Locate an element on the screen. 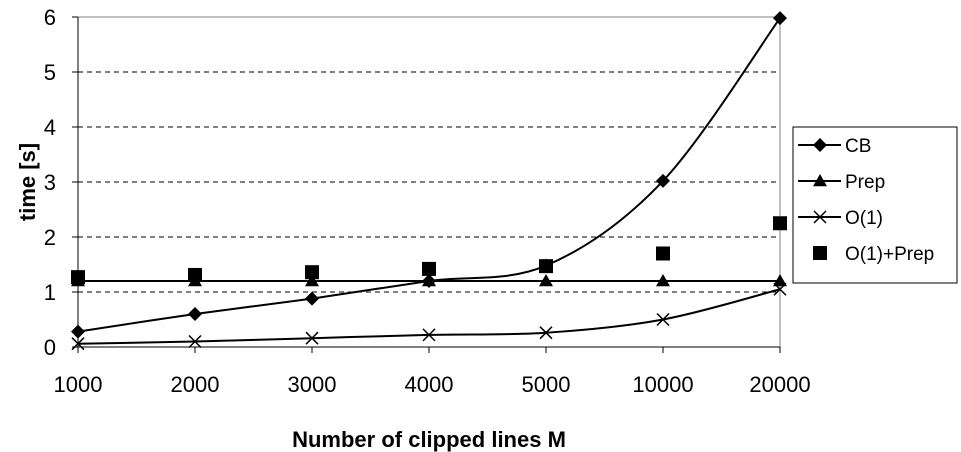 The image size is (961, 452). y-tick-label: 0 is located at coordinates (50, 347).